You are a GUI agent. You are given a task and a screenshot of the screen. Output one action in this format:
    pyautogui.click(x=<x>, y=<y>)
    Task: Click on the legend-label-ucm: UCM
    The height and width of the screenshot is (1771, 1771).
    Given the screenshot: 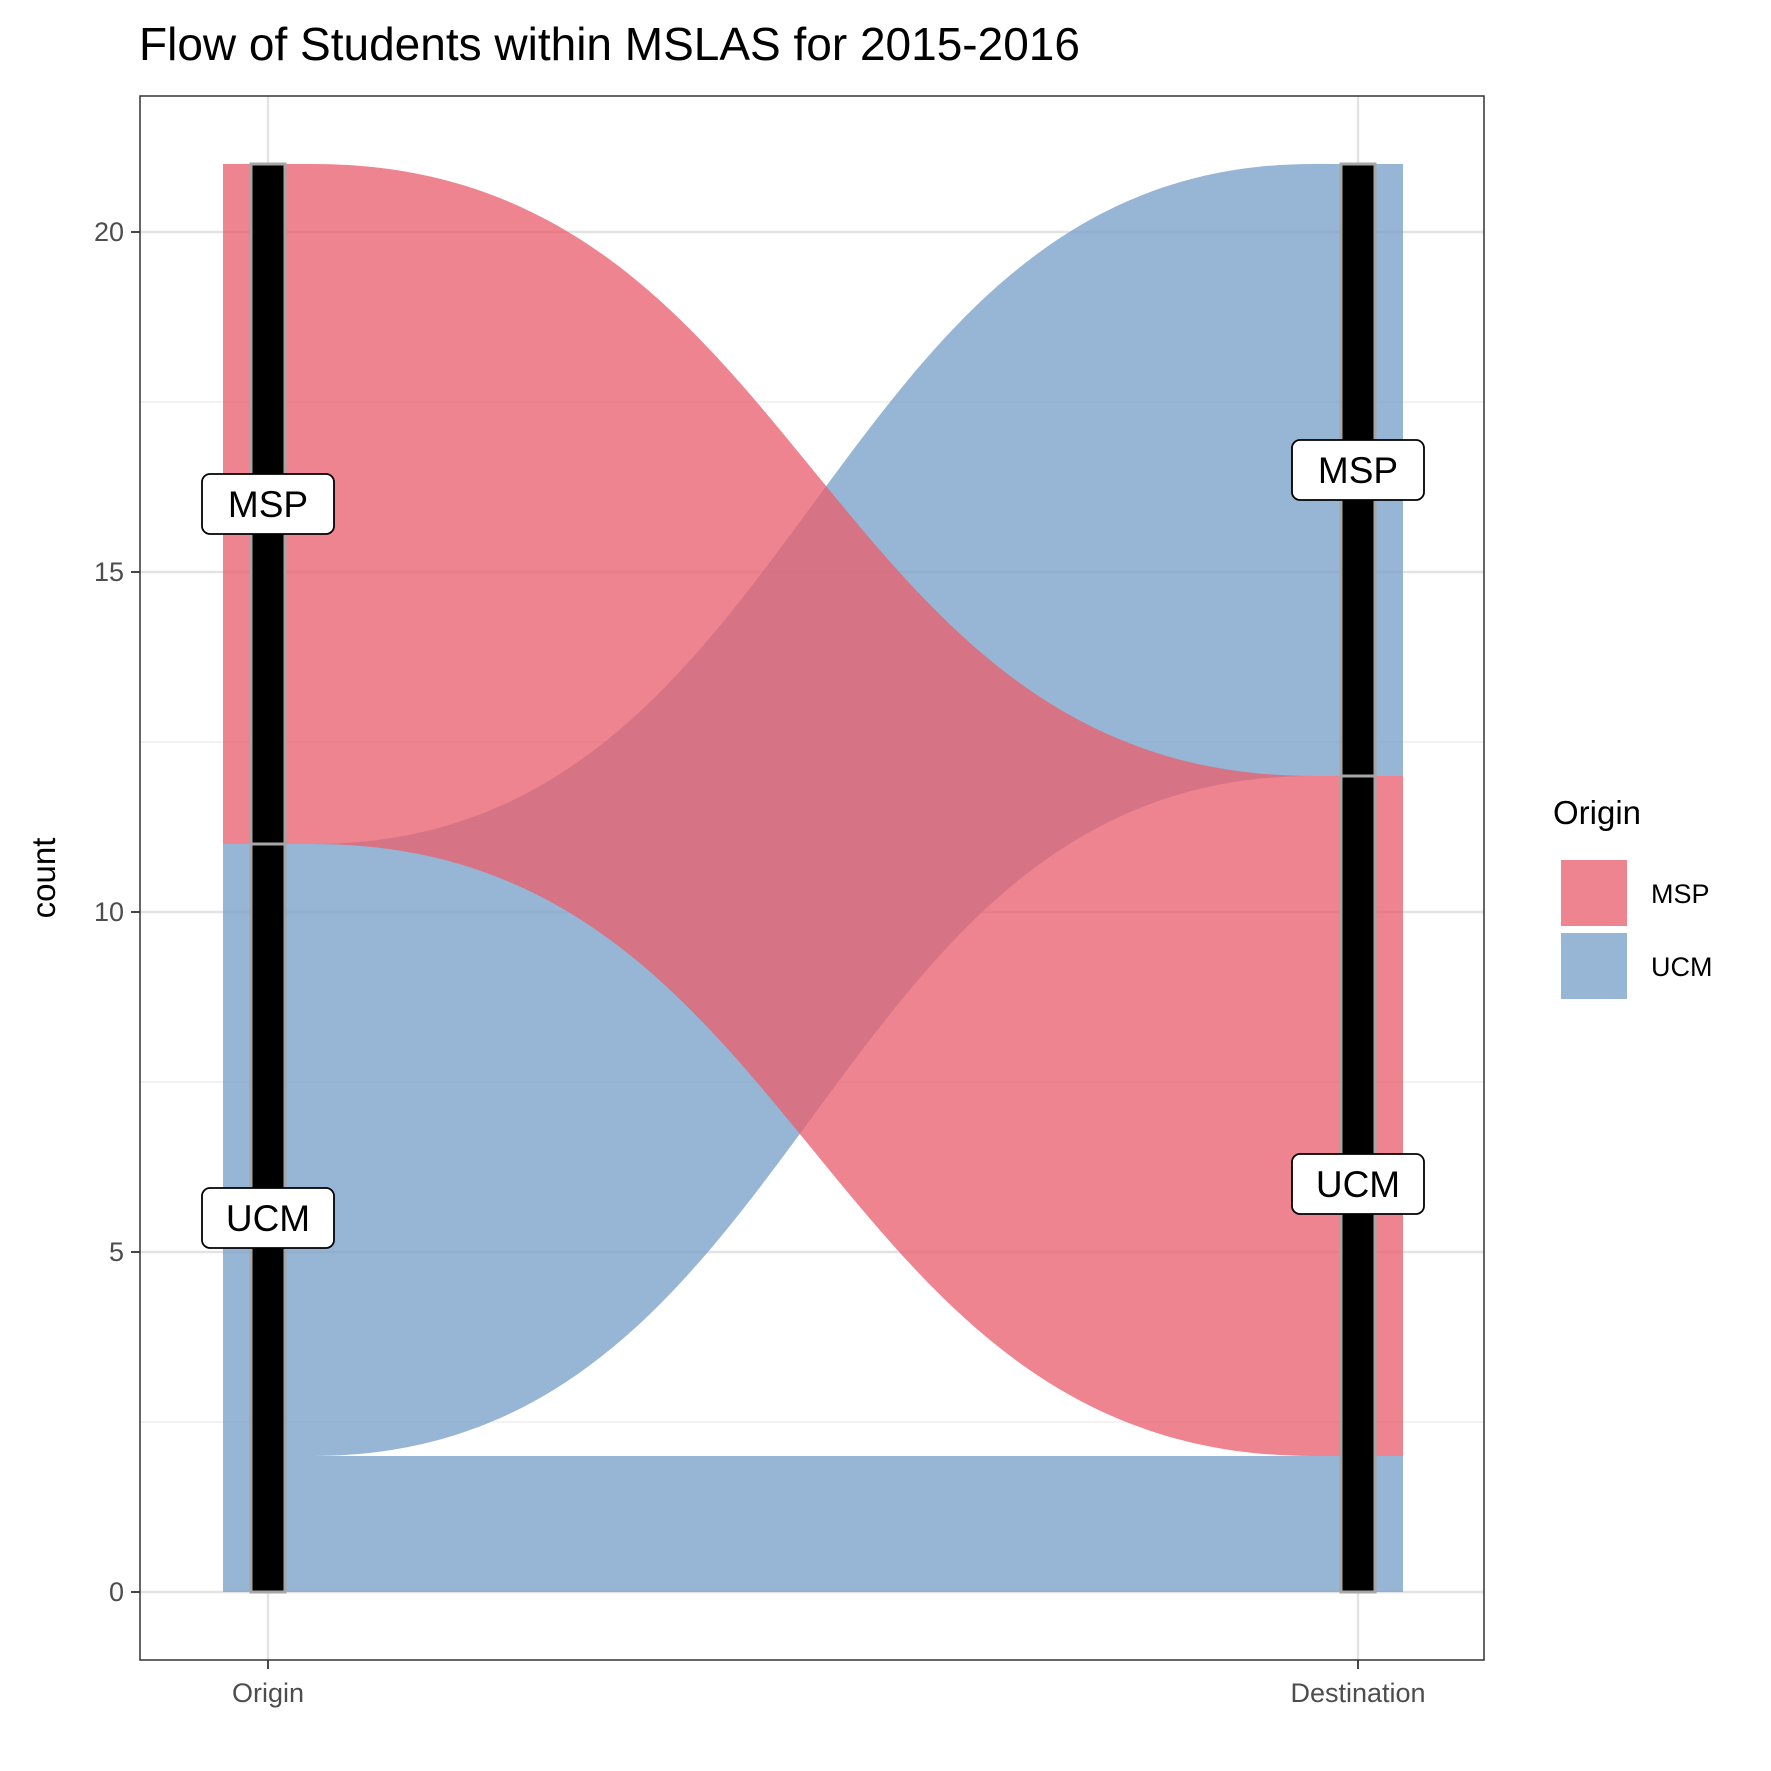 What is the action you would take?
    pyautogui.click(x=1682, y=967)
    